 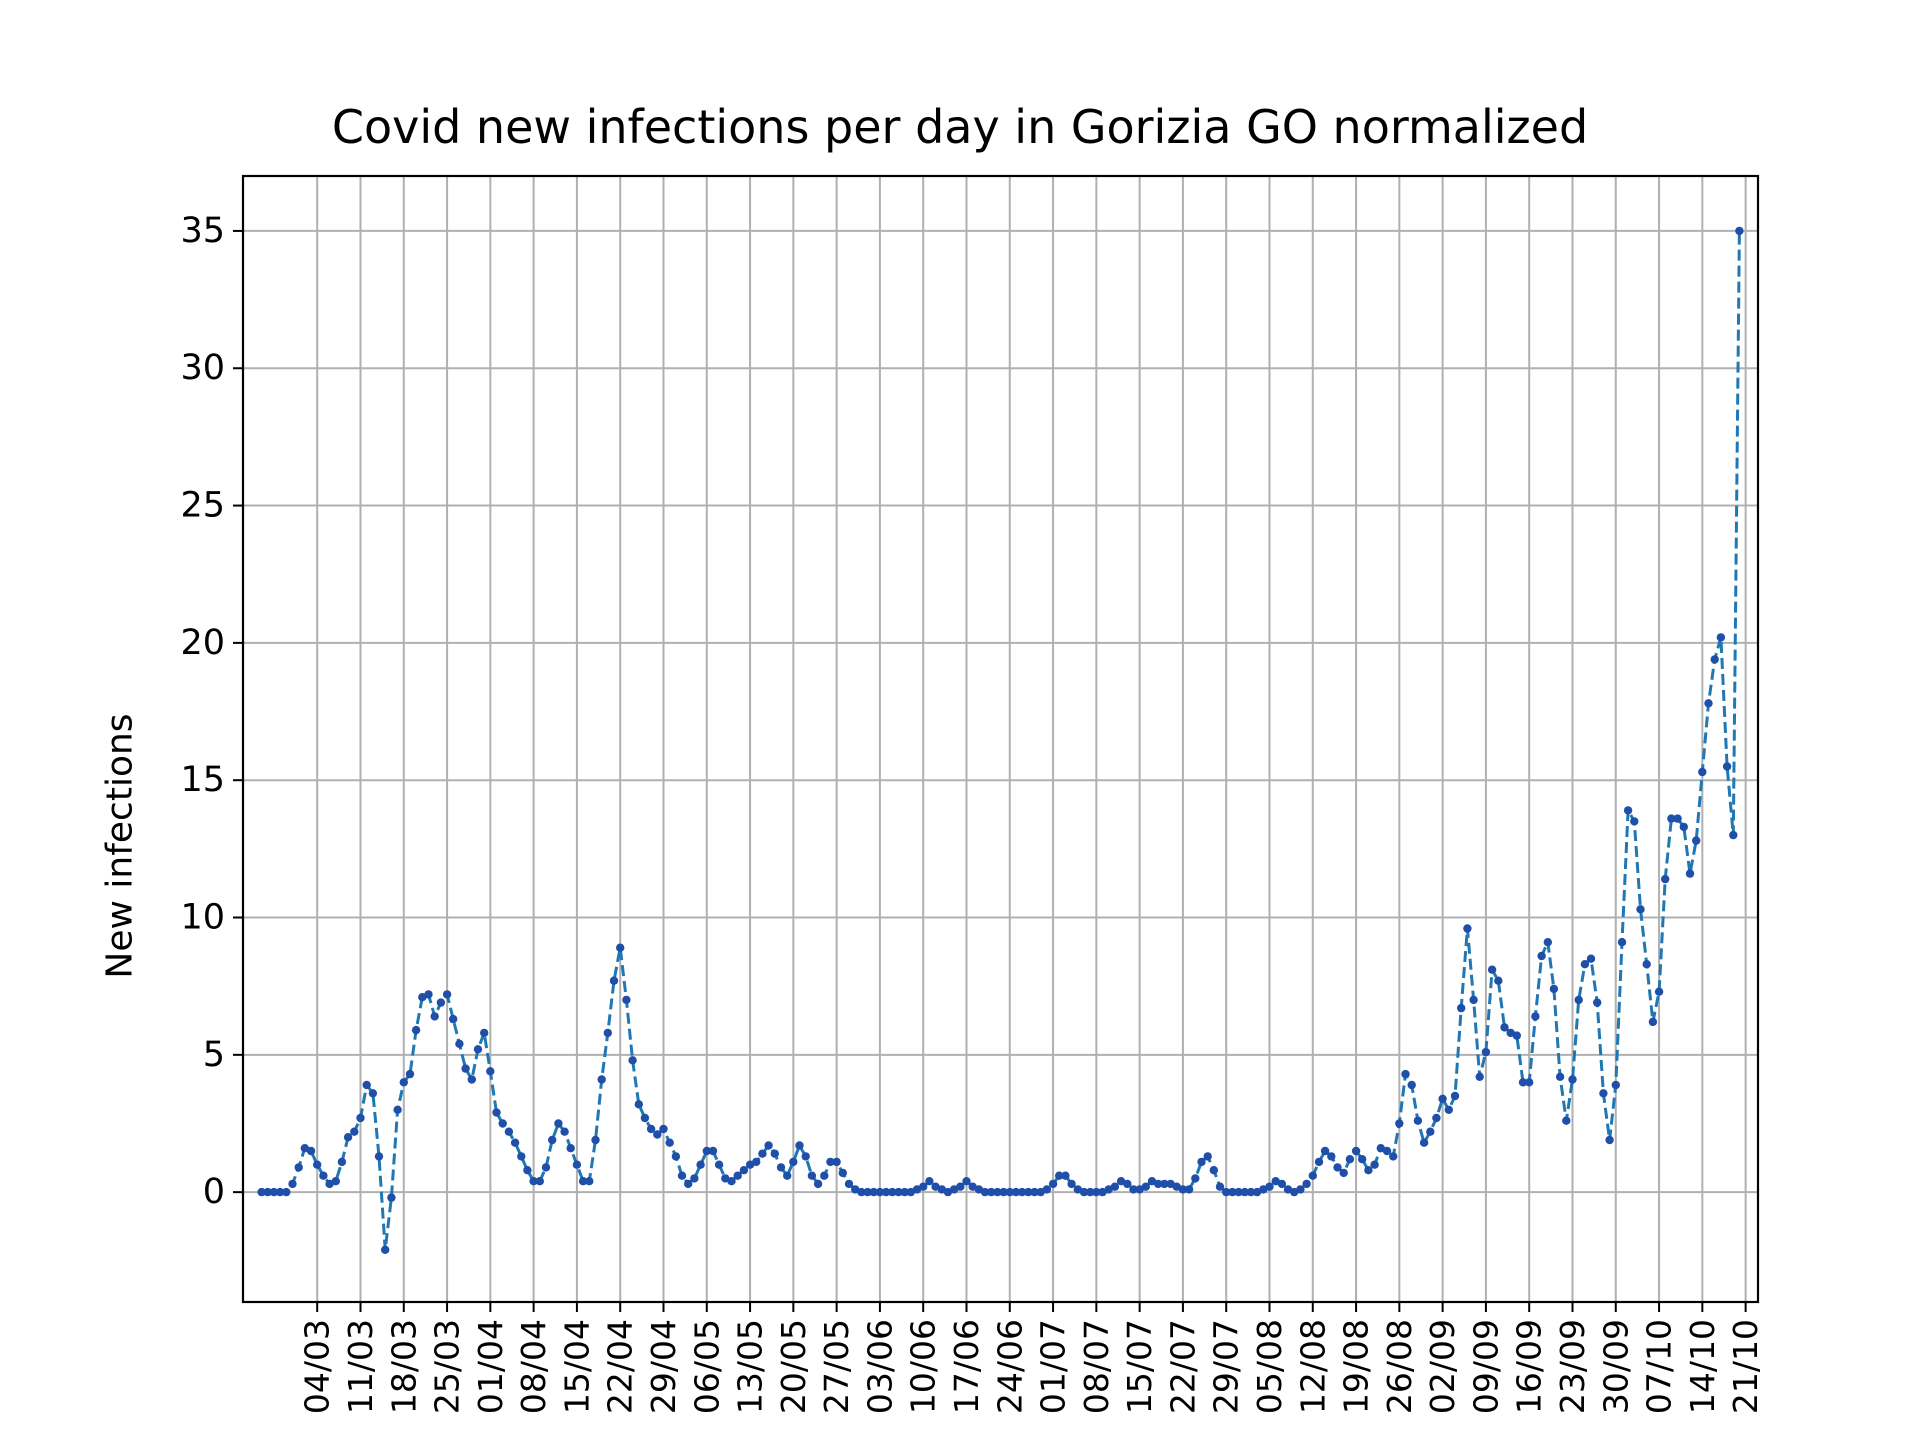 What do you see at coordinates (202, 918) in the screenshot?
I see `y-tick-label: 10` at bounding box center [202, 918].